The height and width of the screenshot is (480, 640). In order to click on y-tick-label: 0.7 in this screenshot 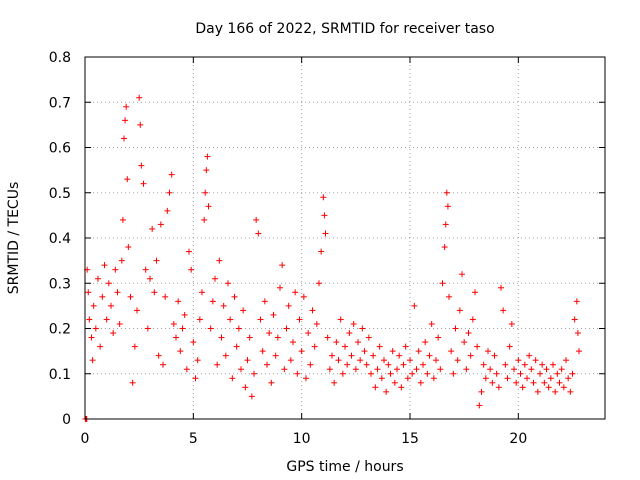, I will do `click(60, 103)`.